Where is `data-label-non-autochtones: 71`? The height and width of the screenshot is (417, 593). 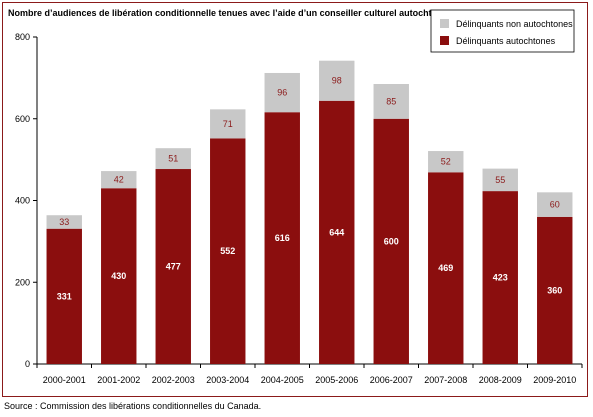 data-label-non-autochtones: 71 is located at coordinates (228, 124).